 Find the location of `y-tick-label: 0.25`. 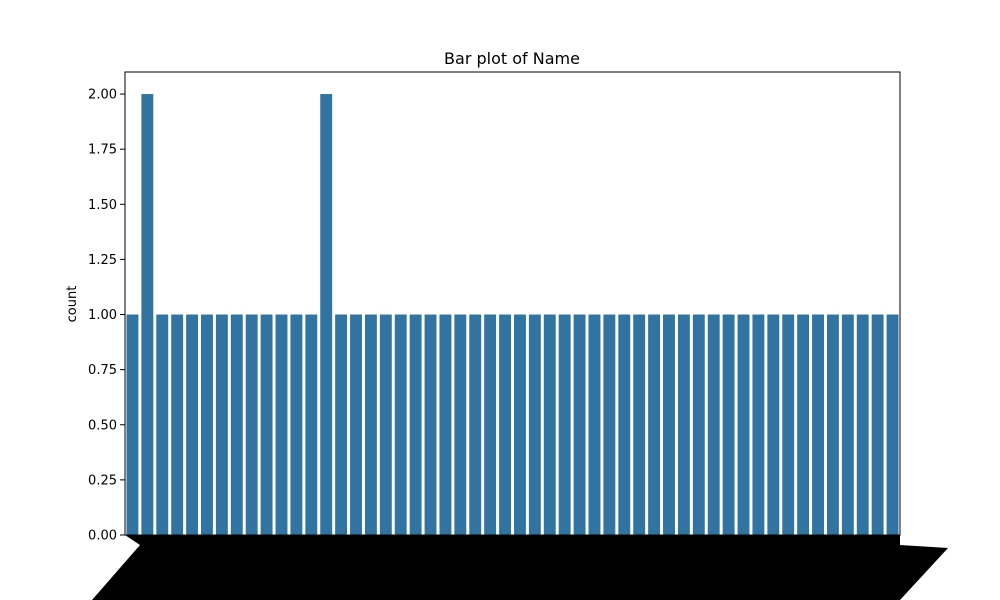

y-tick-label: 0.25 is located at coordinates (102, 480).